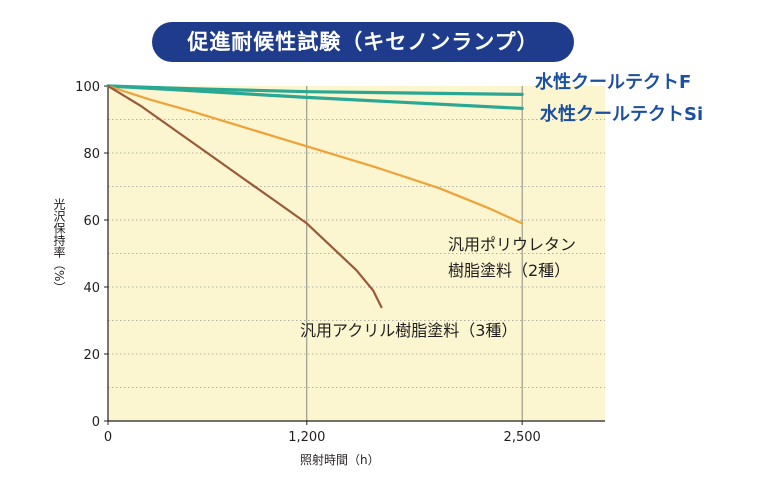 Image resolution: width=777 pixels, height=478 pixels. Describe the element at coordinates (91, 288) in the screenshot. I see `y-tick-label: 40` at that location.